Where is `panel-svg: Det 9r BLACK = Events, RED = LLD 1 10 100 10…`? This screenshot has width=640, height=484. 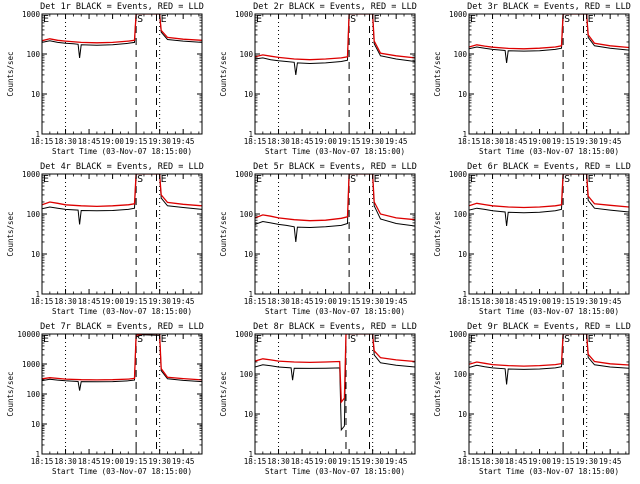 panel-svg: Det 9r BLACK = Events, RED = LLD 1 10 100 10… is located at coordinates (532, 399).